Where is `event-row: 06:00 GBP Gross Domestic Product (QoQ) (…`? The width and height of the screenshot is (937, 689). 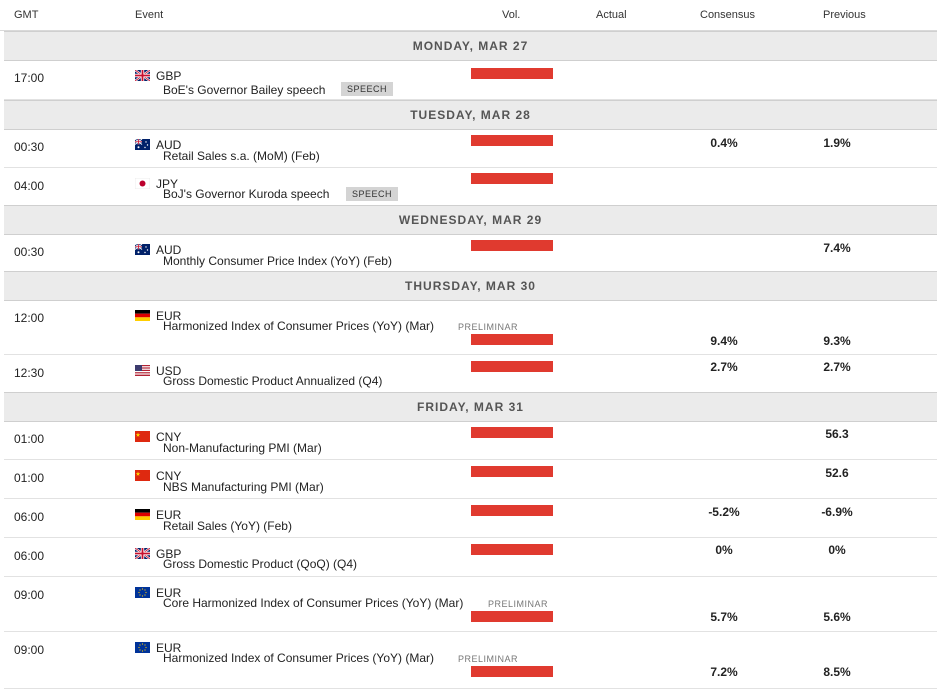
event-row: 06:00 GBP Gross Domestic Product (QoQ) (… is located at coordinates (470, 557).